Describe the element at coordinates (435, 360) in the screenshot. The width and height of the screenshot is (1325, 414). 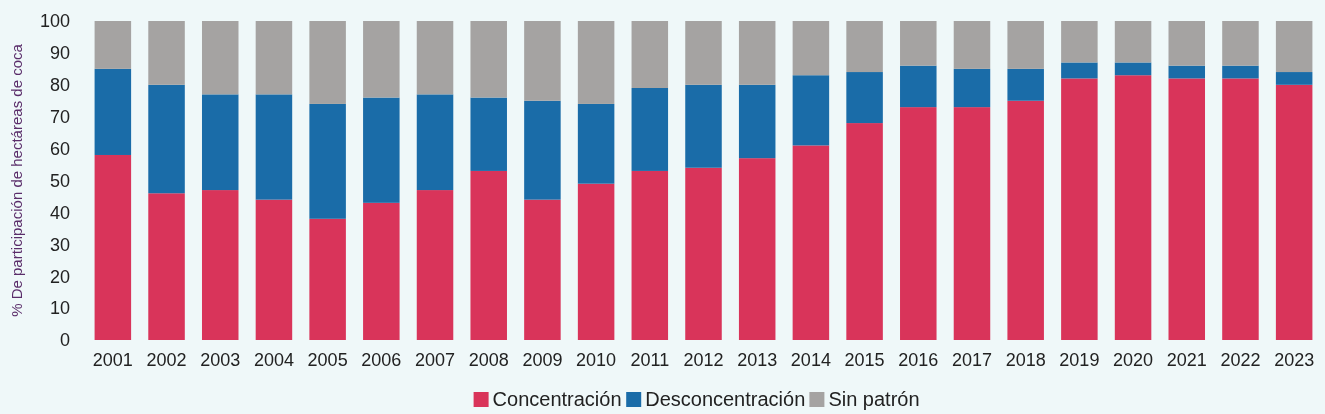
I see `x-tick-label: 2007` at that location.